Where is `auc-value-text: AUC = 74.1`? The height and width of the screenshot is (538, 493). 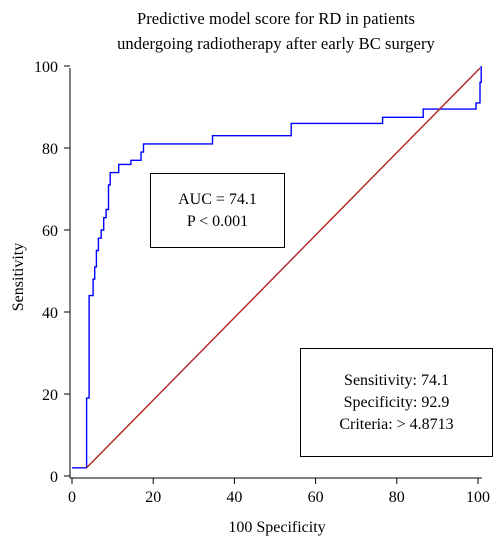 auc-value-text: AUC = 74.1 is located at coordinates (217, 199).